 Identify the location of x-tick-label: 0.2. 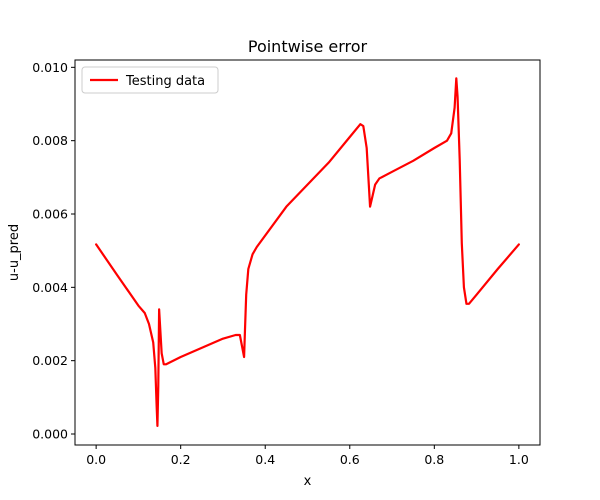
(181, 459).